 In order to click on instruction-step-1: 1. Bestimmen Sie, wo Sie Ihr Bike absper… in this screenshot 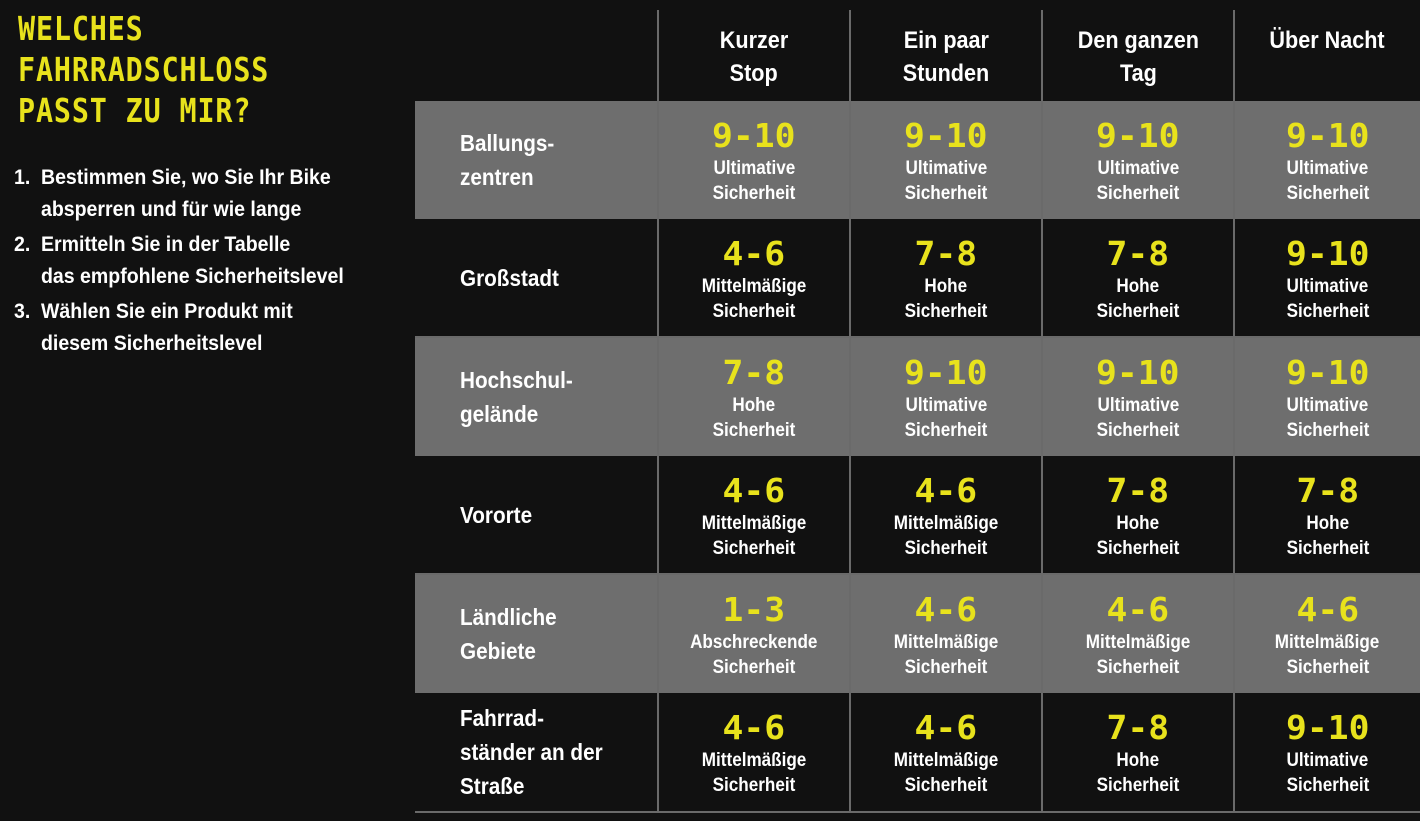, I will do `click(197, 194)`.